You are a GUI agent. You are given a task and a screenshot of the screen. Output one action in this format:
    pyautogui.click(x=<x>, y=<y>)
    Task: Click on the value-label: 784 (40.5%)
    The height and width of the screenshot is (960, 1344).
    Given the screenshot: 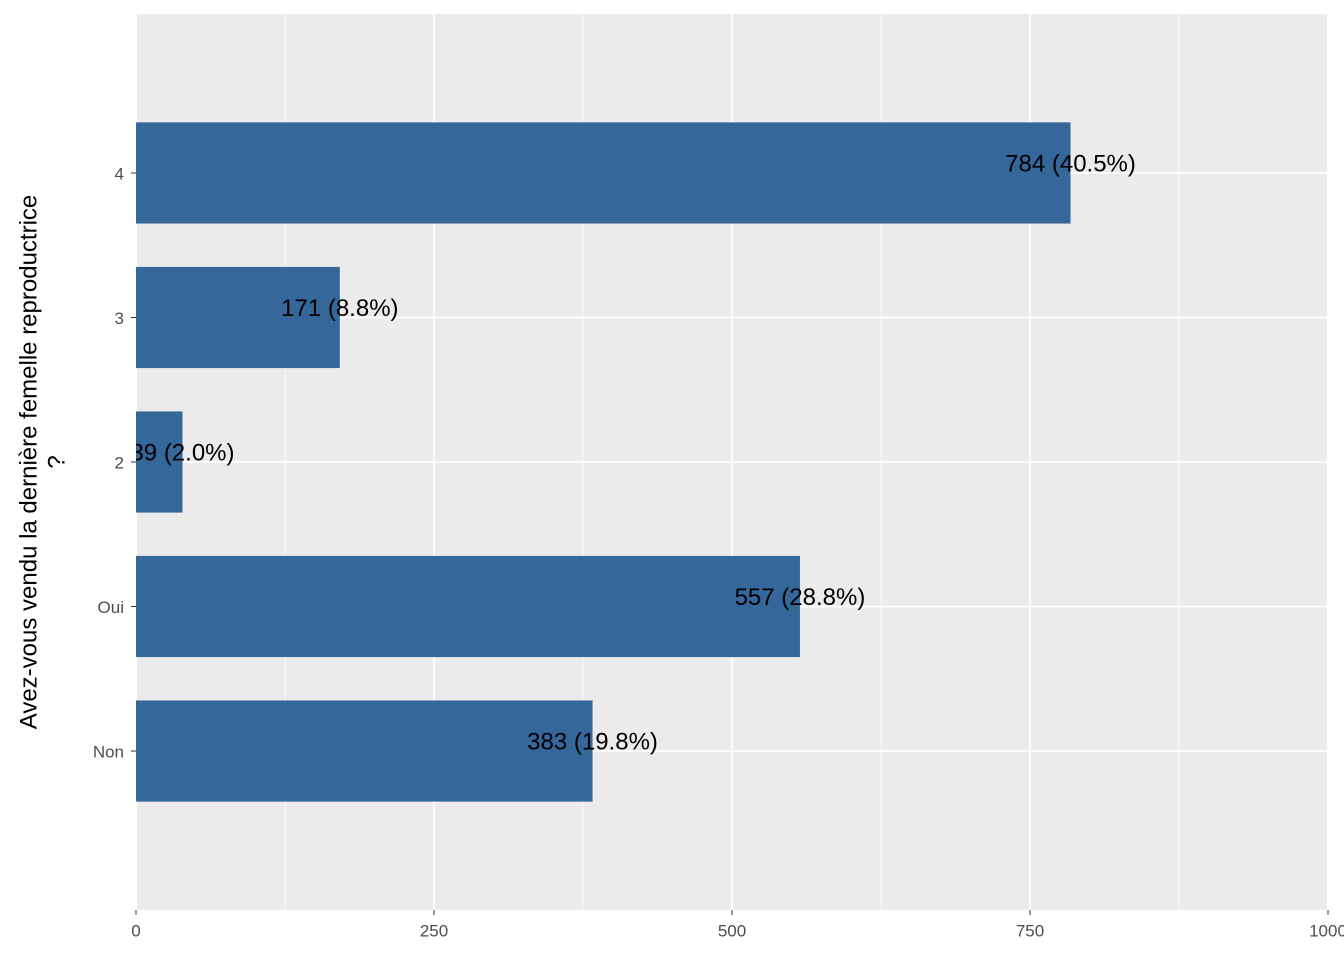 What is the action you would take?
    pyautogui.click(x=1070, y=163)
    